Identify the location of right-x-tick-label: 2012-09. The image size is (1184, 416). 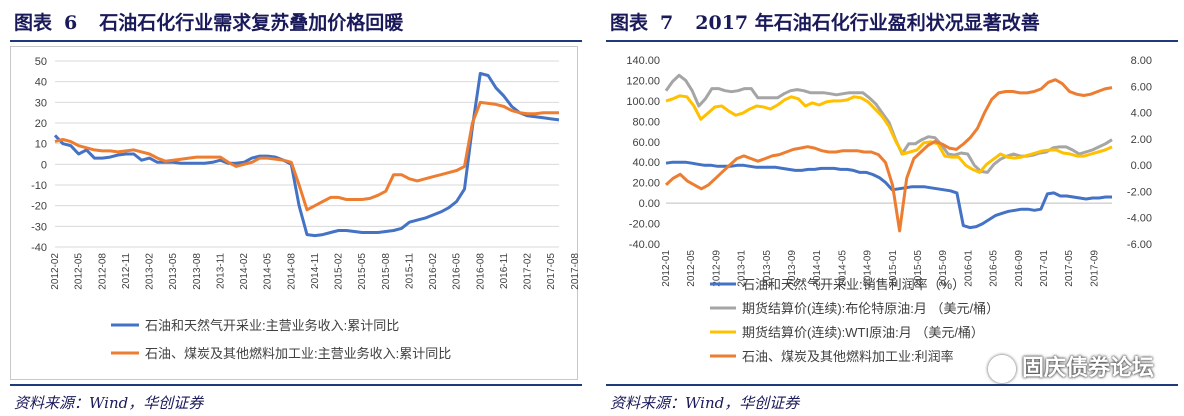
(716, 268).